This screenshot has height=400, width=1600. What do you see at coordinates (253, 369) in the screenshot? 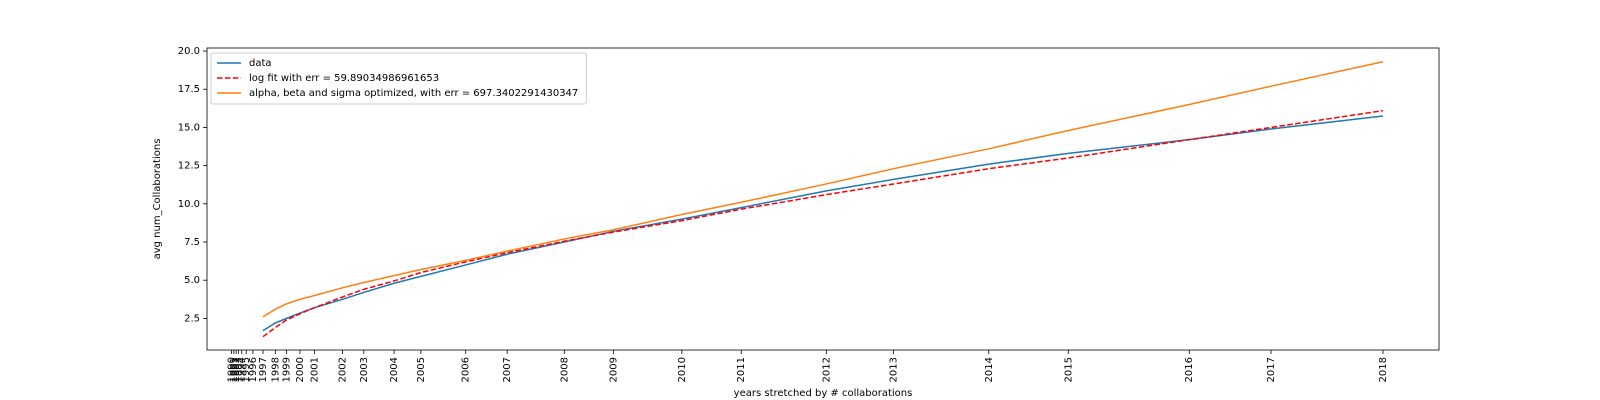
I see `x-tick-label: 1996` at bounding box center [253, 369].